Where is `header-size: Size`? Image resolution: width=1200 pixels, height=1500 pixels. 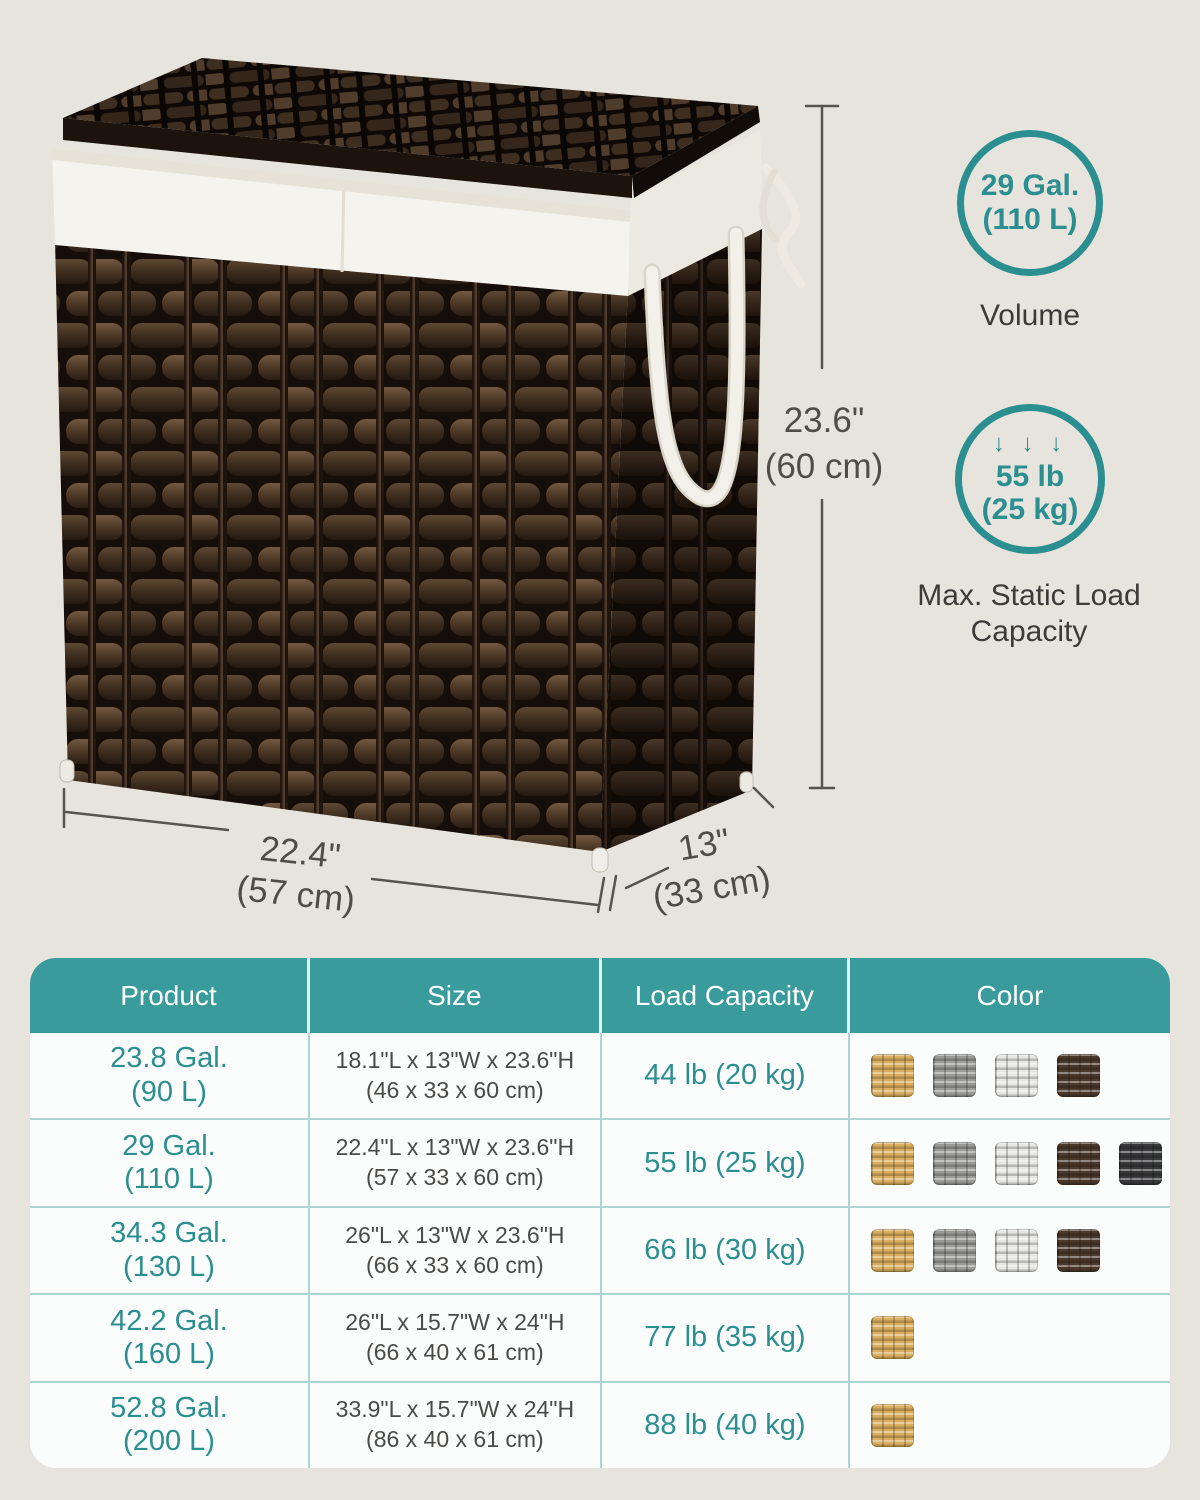 header-size: Size is located at coordinates (456, 995).